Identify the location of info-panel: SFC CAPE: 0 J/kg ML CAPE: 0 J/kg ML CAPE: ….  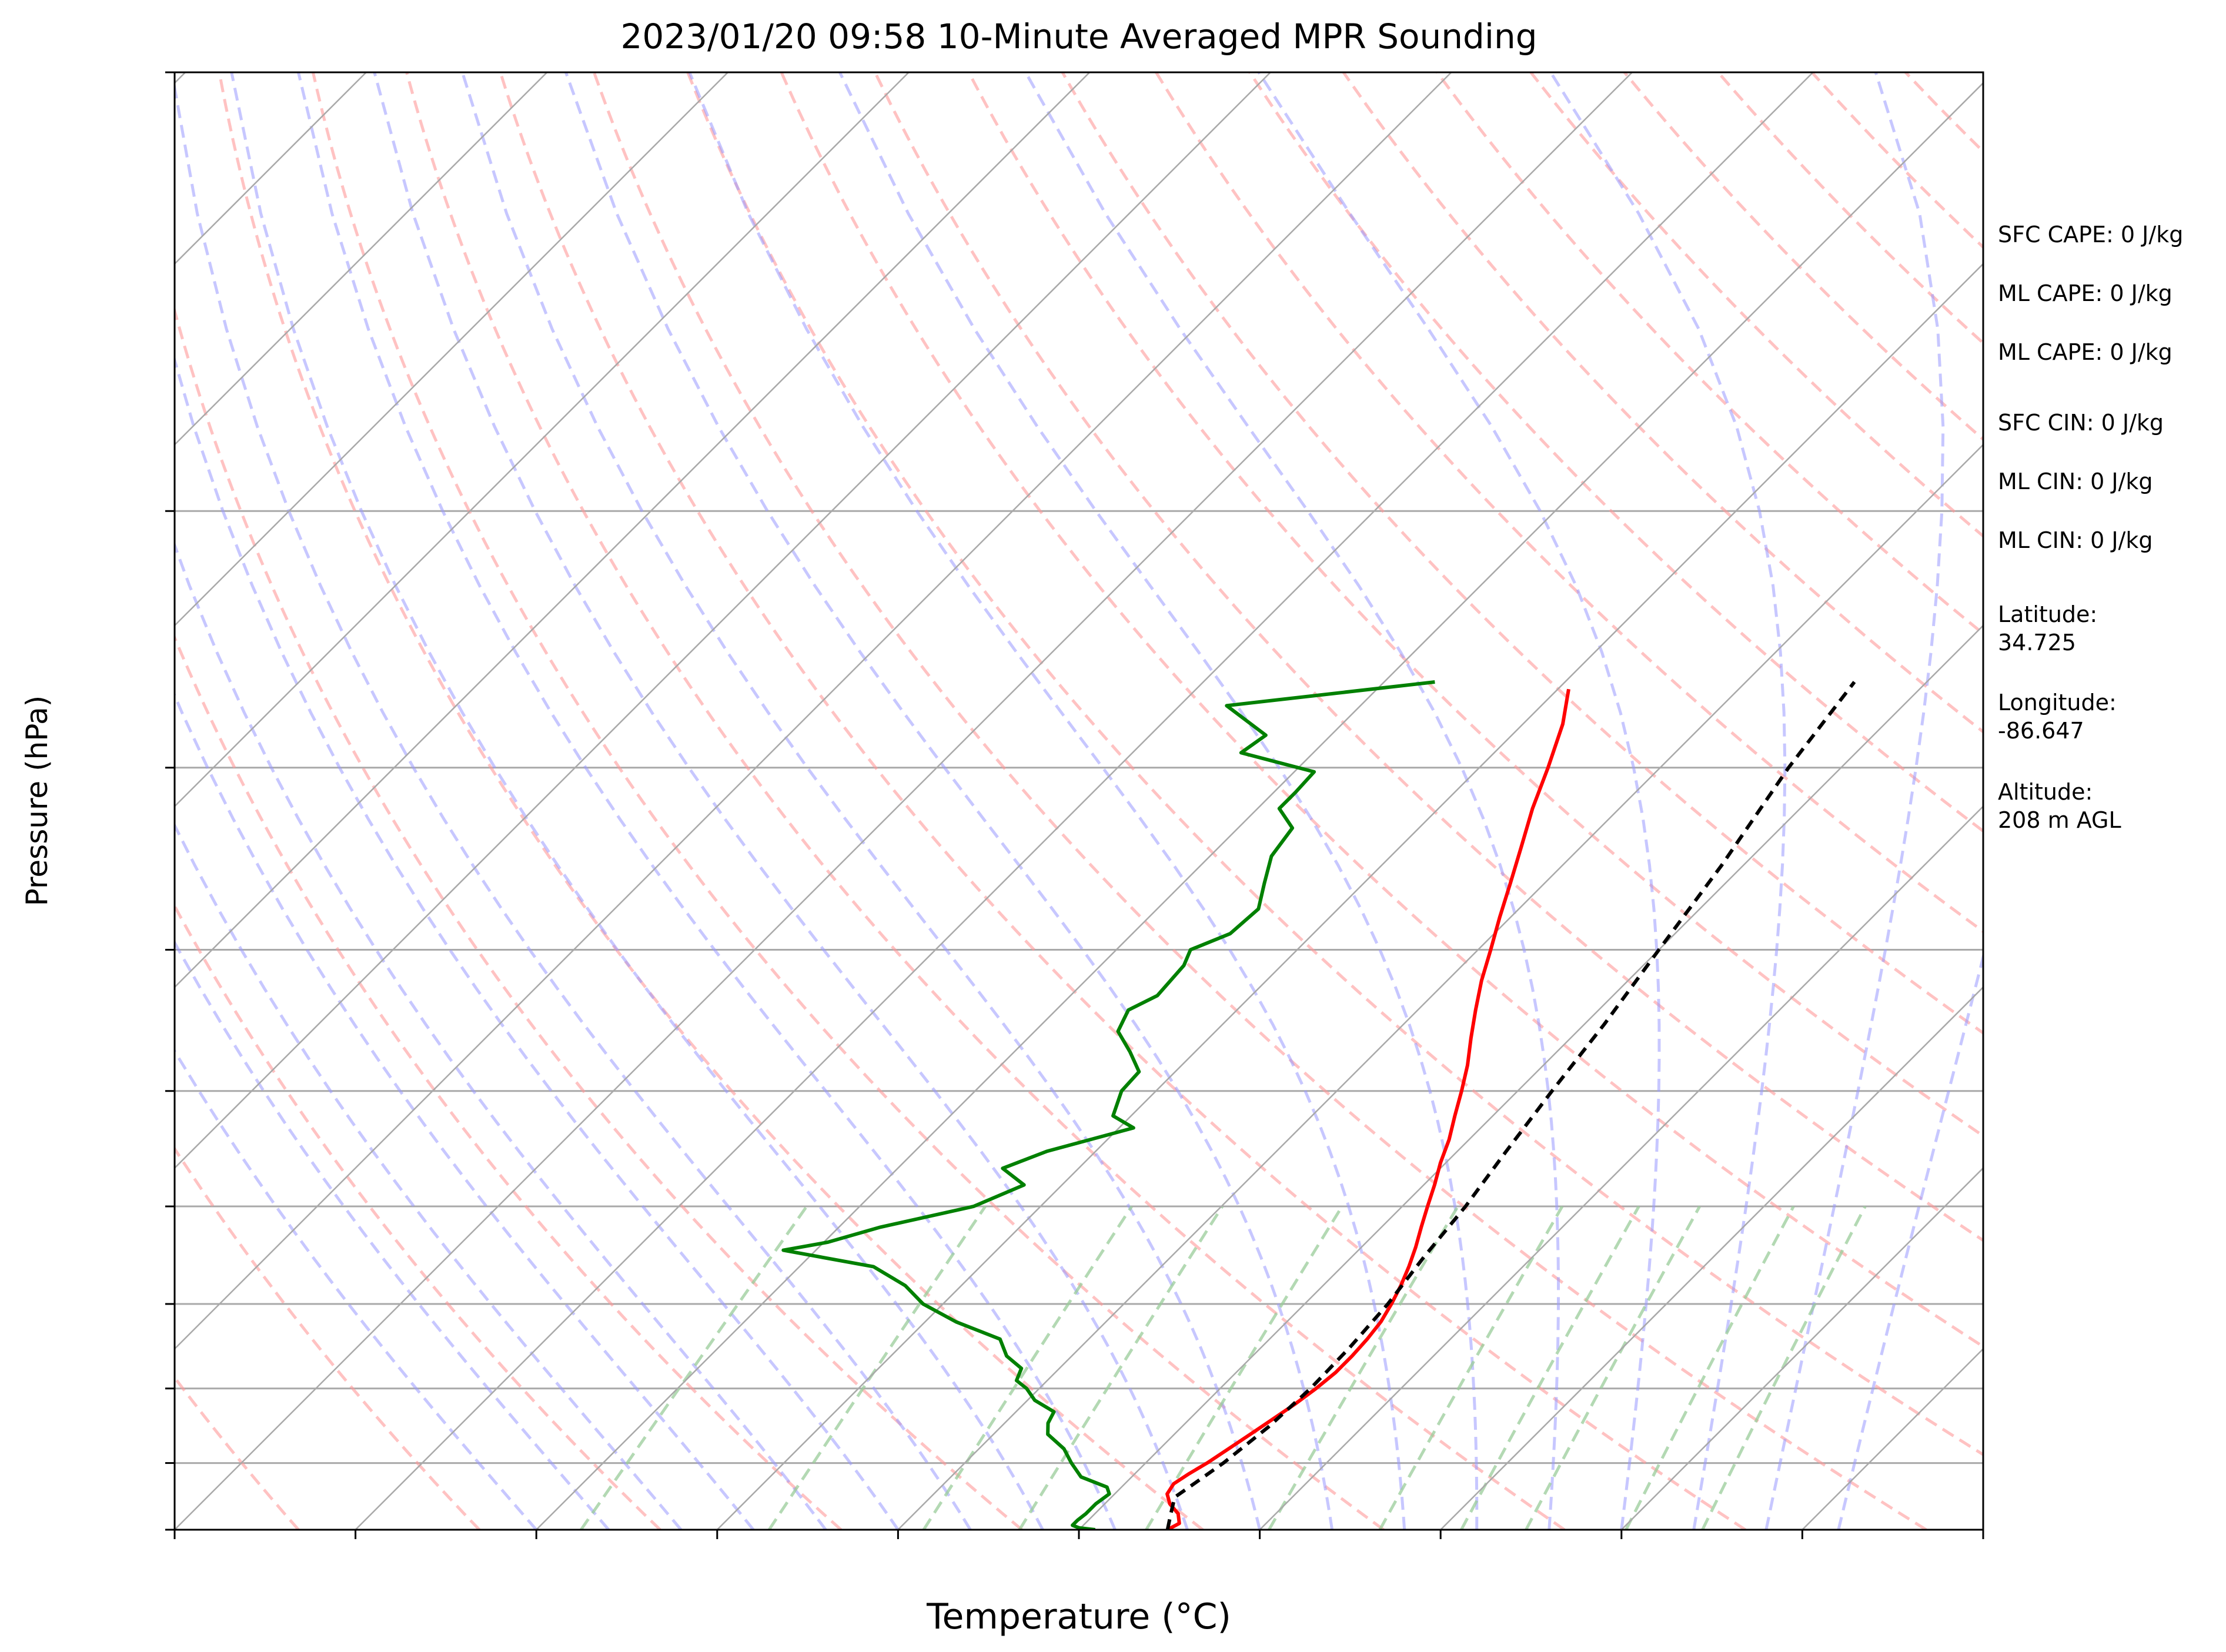
(2091, 527).